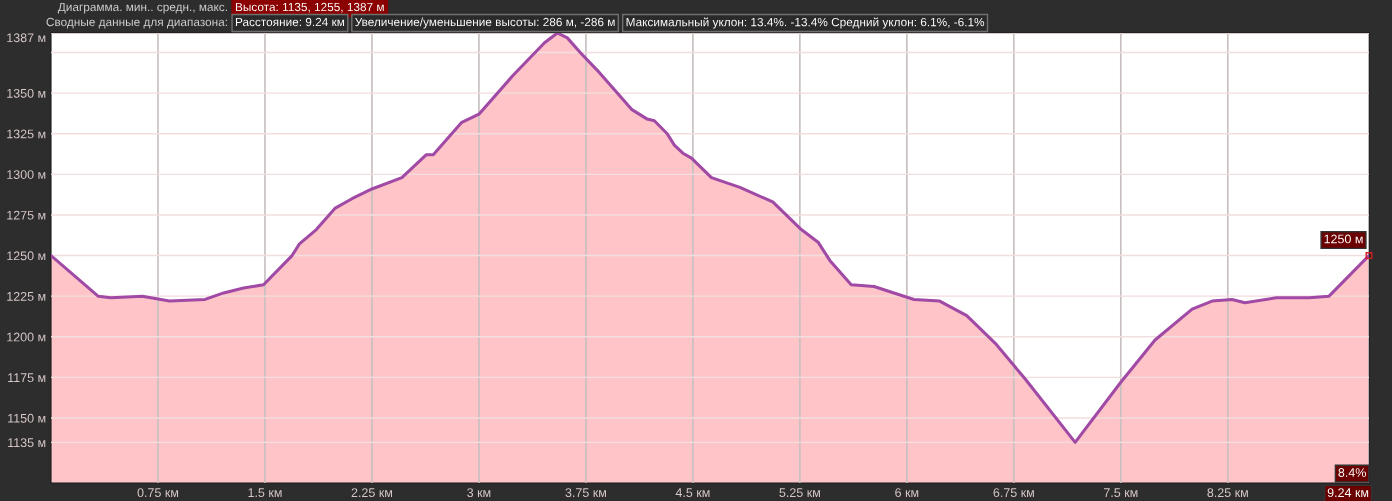 This screenshot has width=1392, height=501. Describe the element at coordinates (26, 337) in the screenshot. I see `y-tick-label: 1200 м` at that location.